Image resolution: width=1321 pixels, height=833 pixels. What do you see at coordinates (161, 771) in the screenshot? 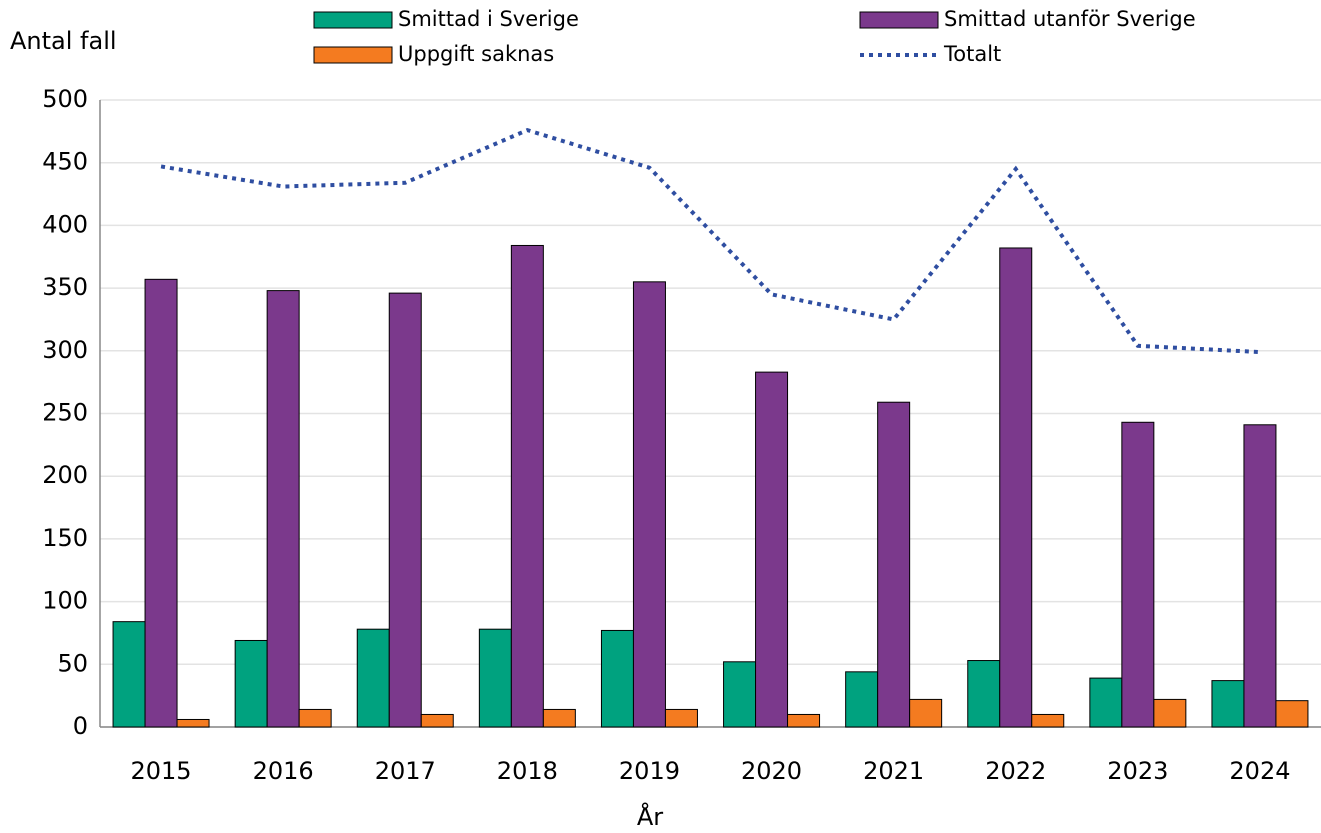
I see `x-tick-label: 2015` at bounding box center [161, 771].